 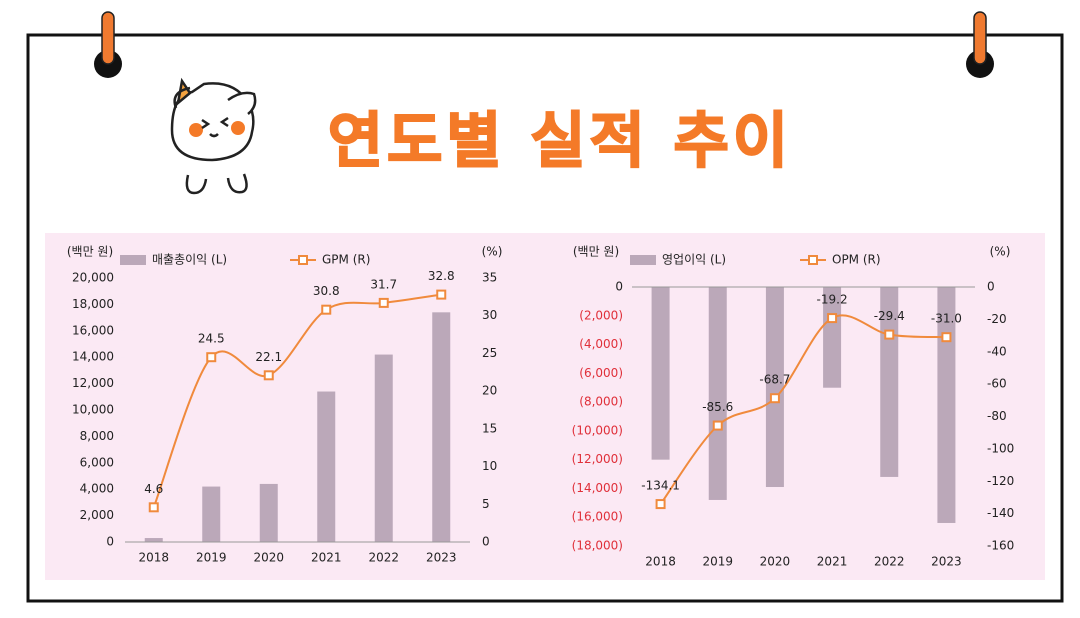 What do you see at coordinates (383, 284) in the screenshot?
I see `value-label: 31.7` at bounding box center [383, 284].